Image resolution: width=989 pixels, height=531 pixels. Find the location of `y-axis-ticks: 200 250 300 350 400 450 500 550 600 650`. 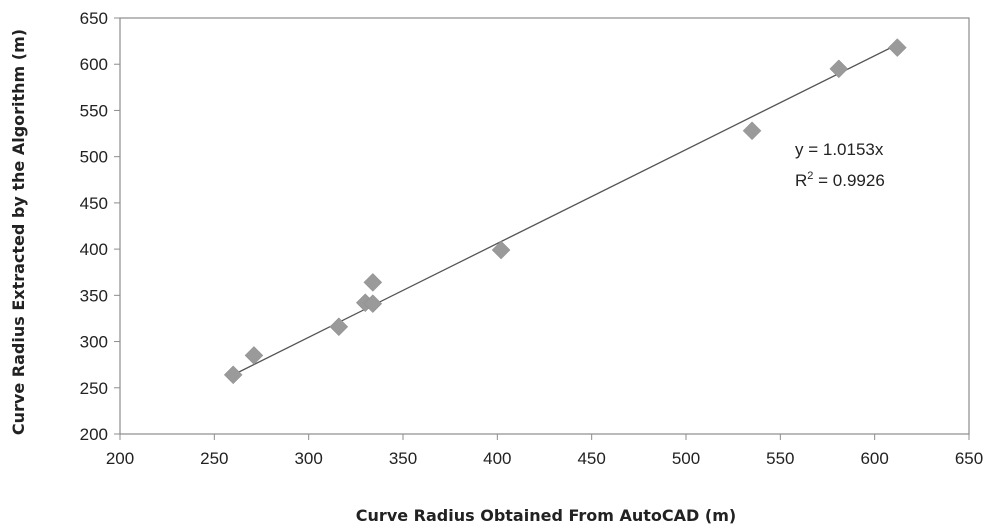

y-axis-ticks: 200 250 300 350 400 450 500 550 600 650 is located at coordinates (100, 226).